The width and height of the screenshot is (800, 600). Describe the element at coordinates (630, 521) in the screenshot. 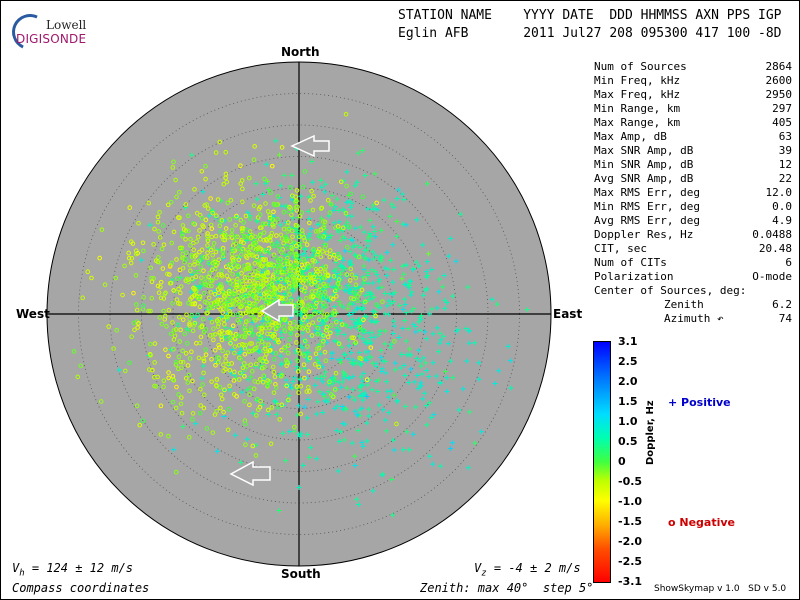

I see `colorbar-tick: -1.5` at that location.